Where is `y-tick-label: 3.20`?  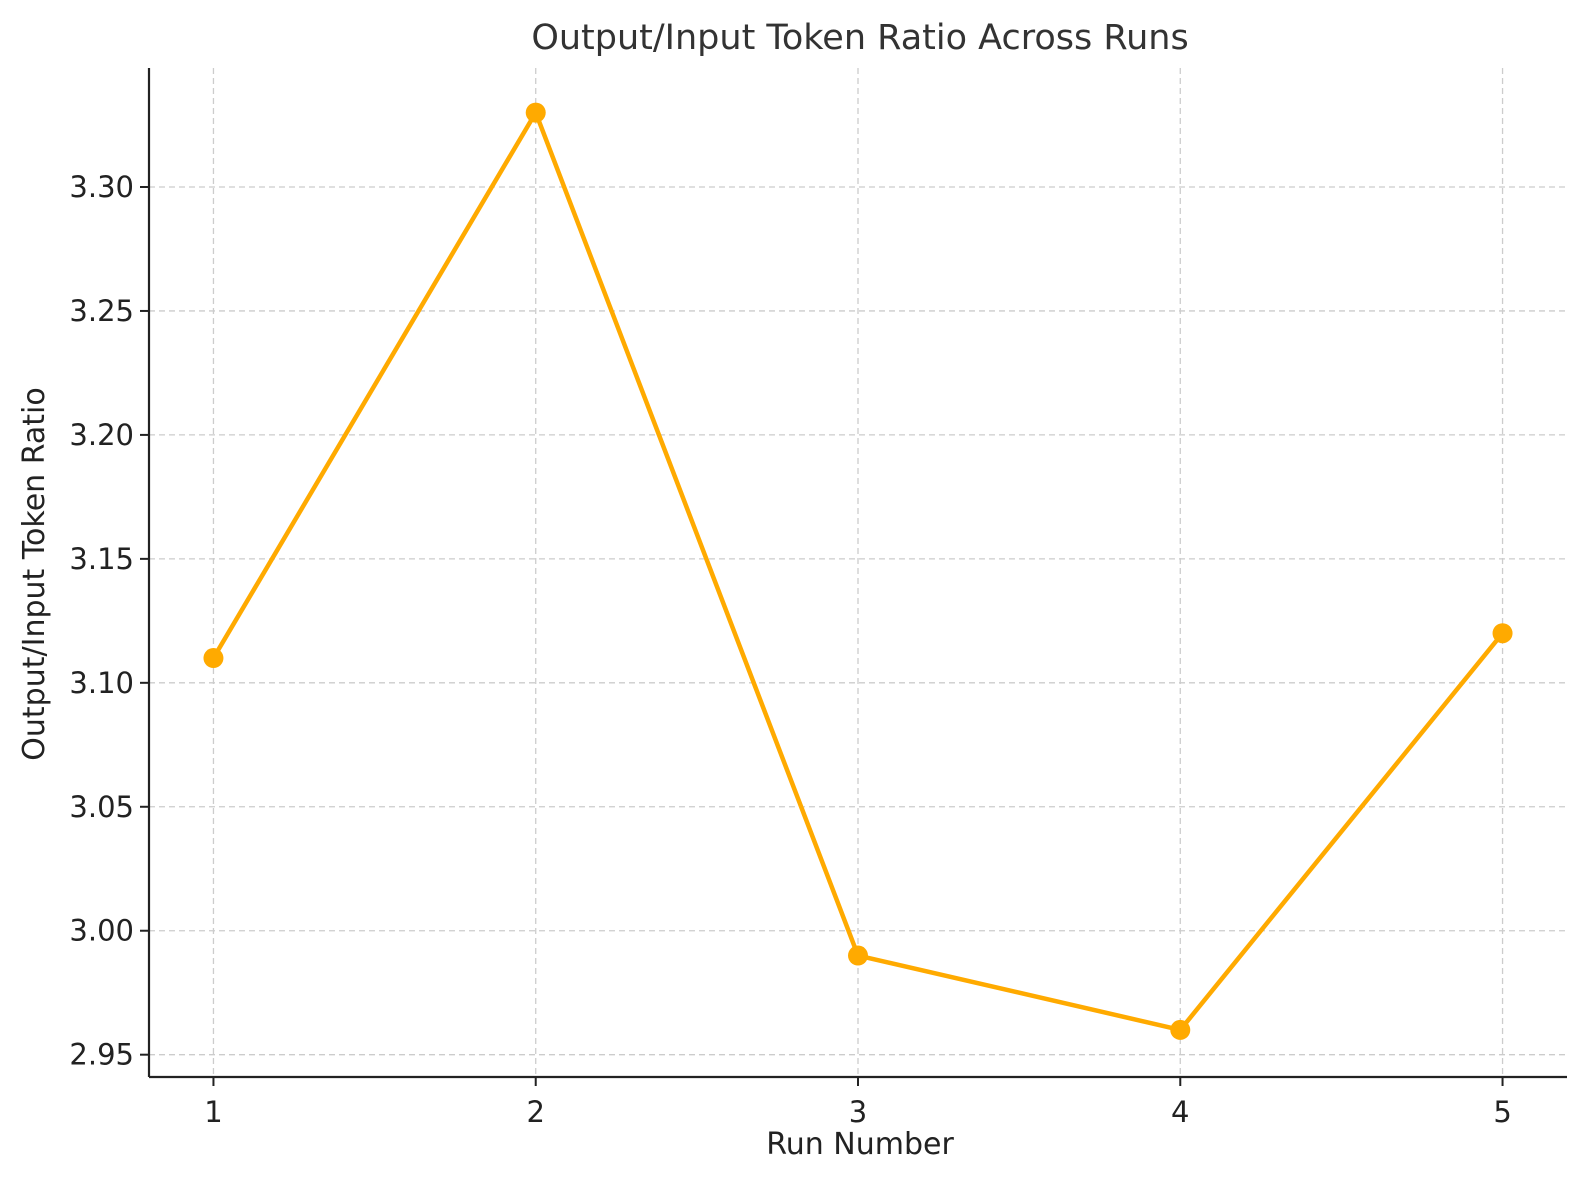 y-tick-label: 3.20 is located at coordinates (101, 435).